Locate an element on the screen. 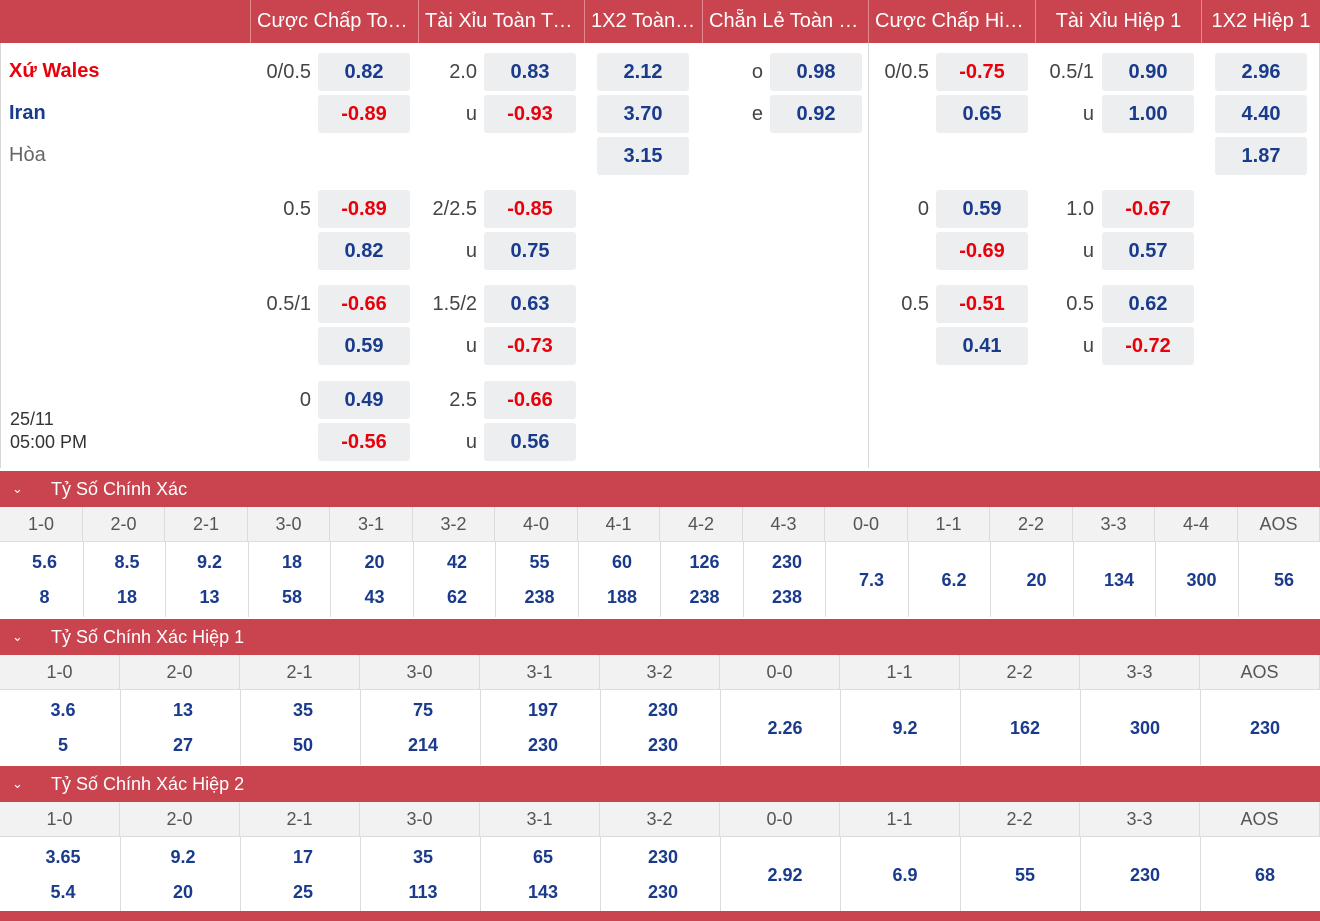 Image resolution: width=1320 pixels, height=921 pixels. score-odds: 6.9 is located at coordinates (905, 875).